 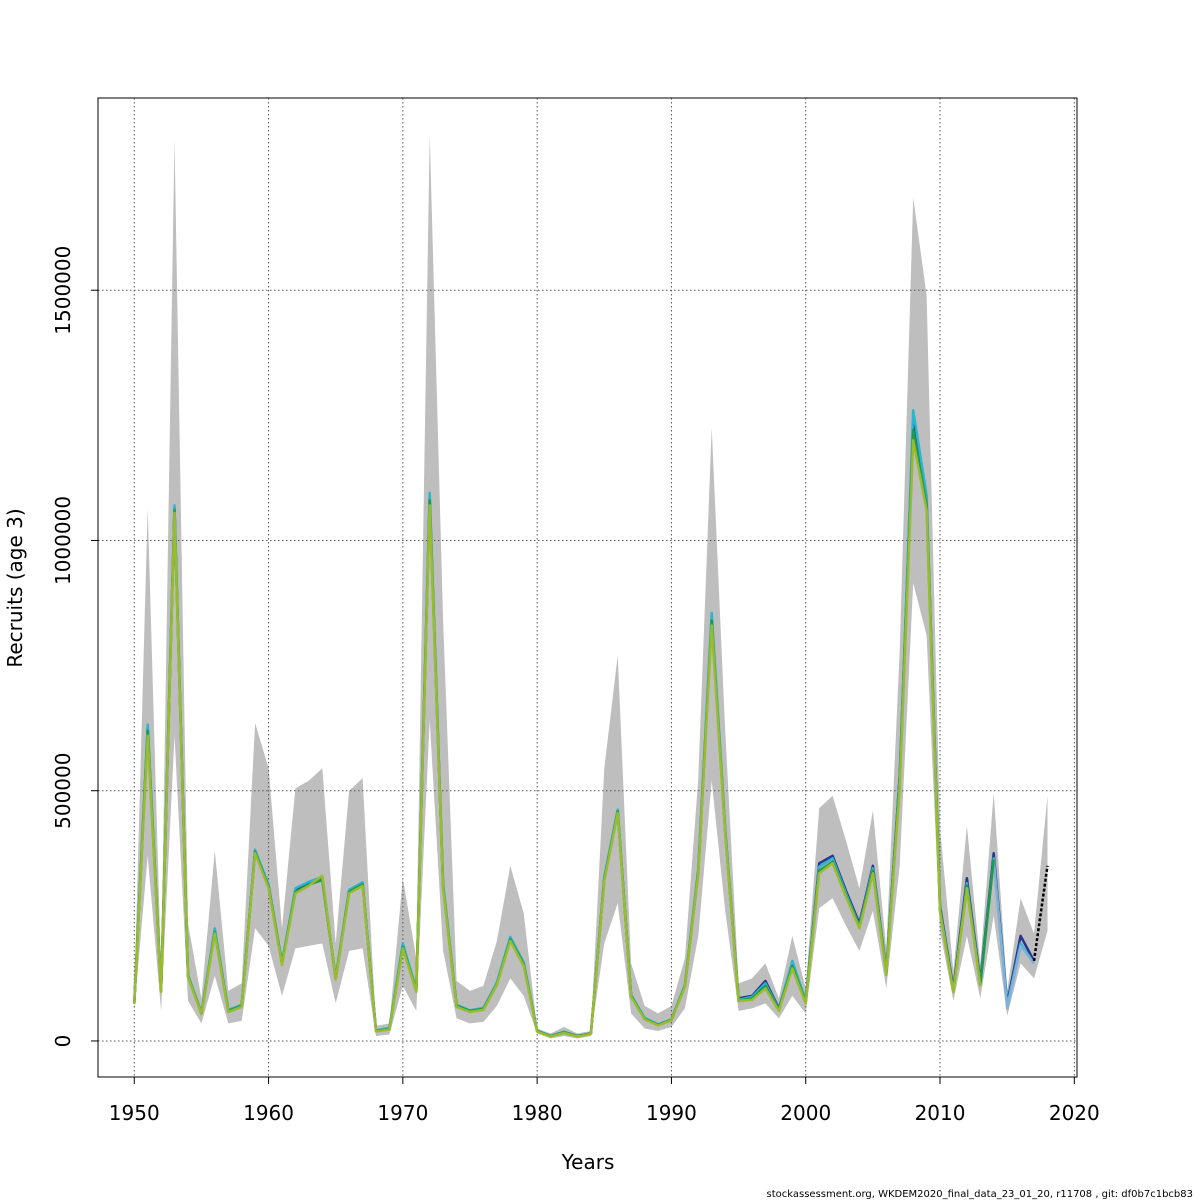 I want to click on y-axis-title: Recruits (age 3), so click(x=15, y=587).